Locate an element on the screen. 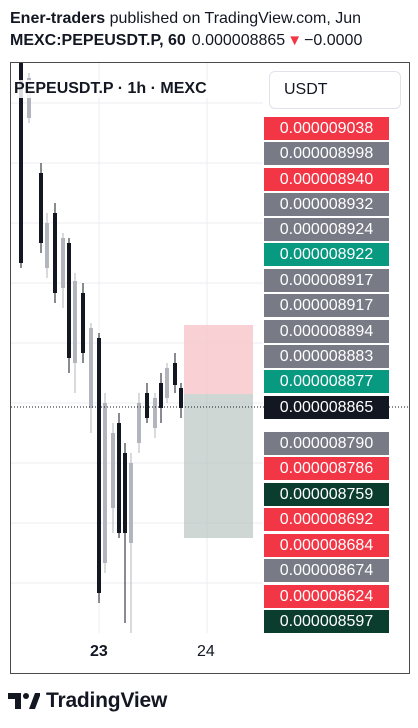 The image size is (418, 728). tradingview-footer: TradingView is located at coordinates (87, 701).